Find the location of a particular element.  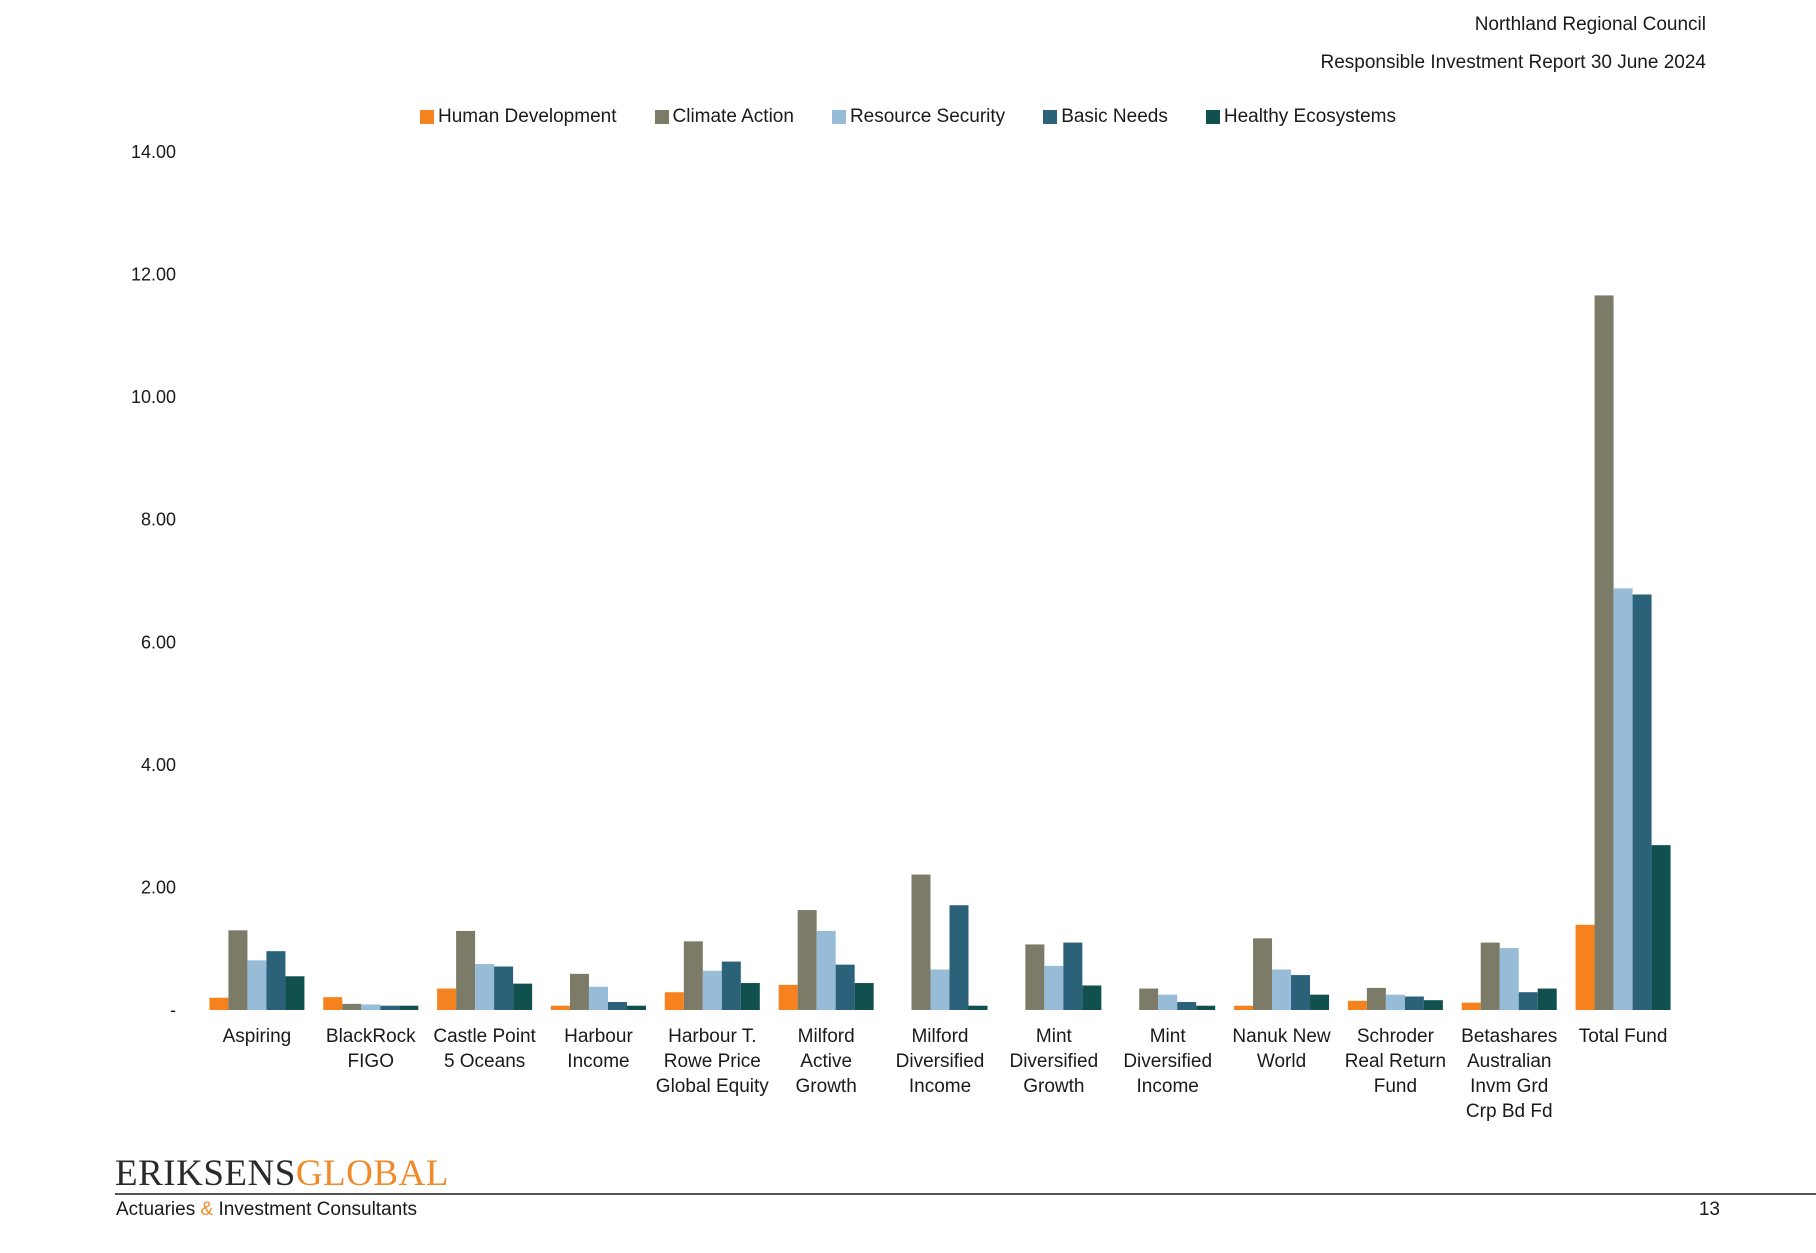

footer-tagline: Actuaries & Investment Consultants is located at coordinates (266, 1210).